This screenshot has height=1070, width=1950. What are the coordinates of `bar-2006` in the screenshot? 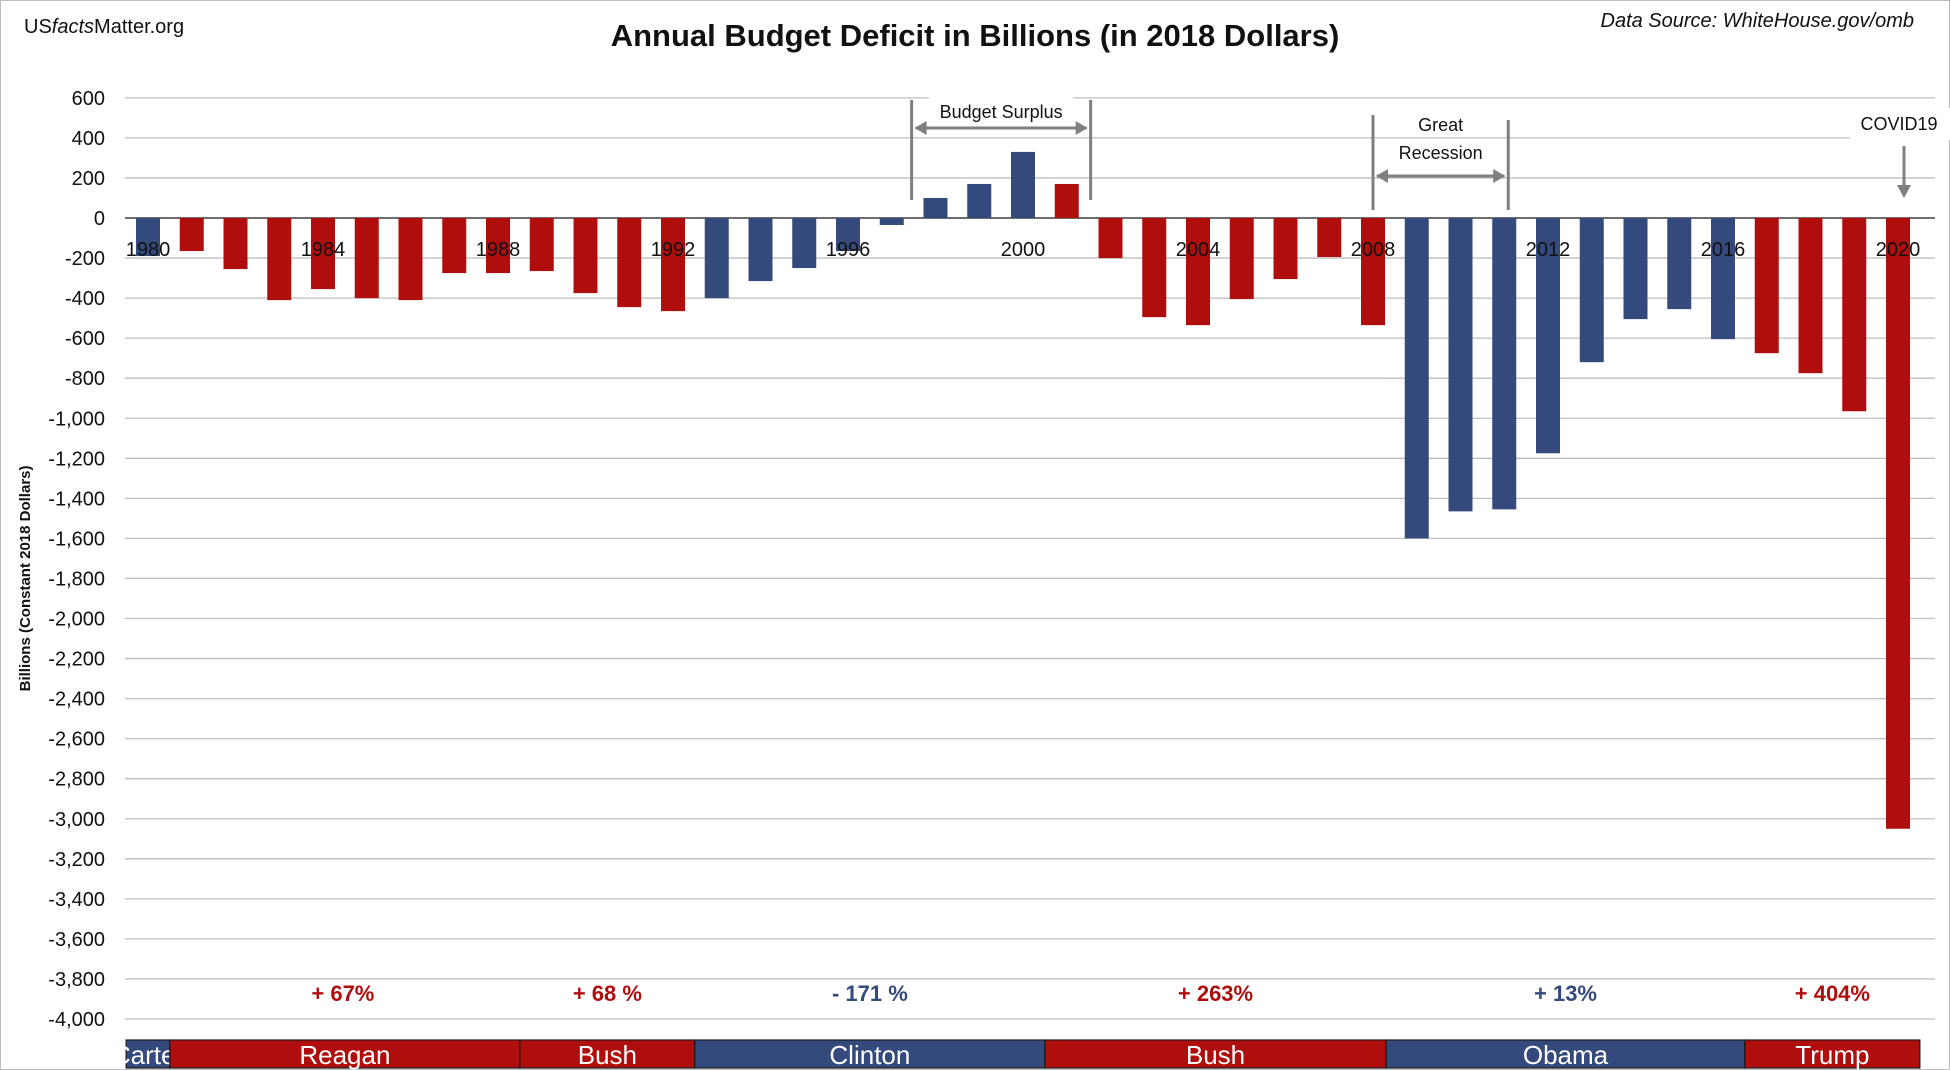 It's located at (1285, 249).